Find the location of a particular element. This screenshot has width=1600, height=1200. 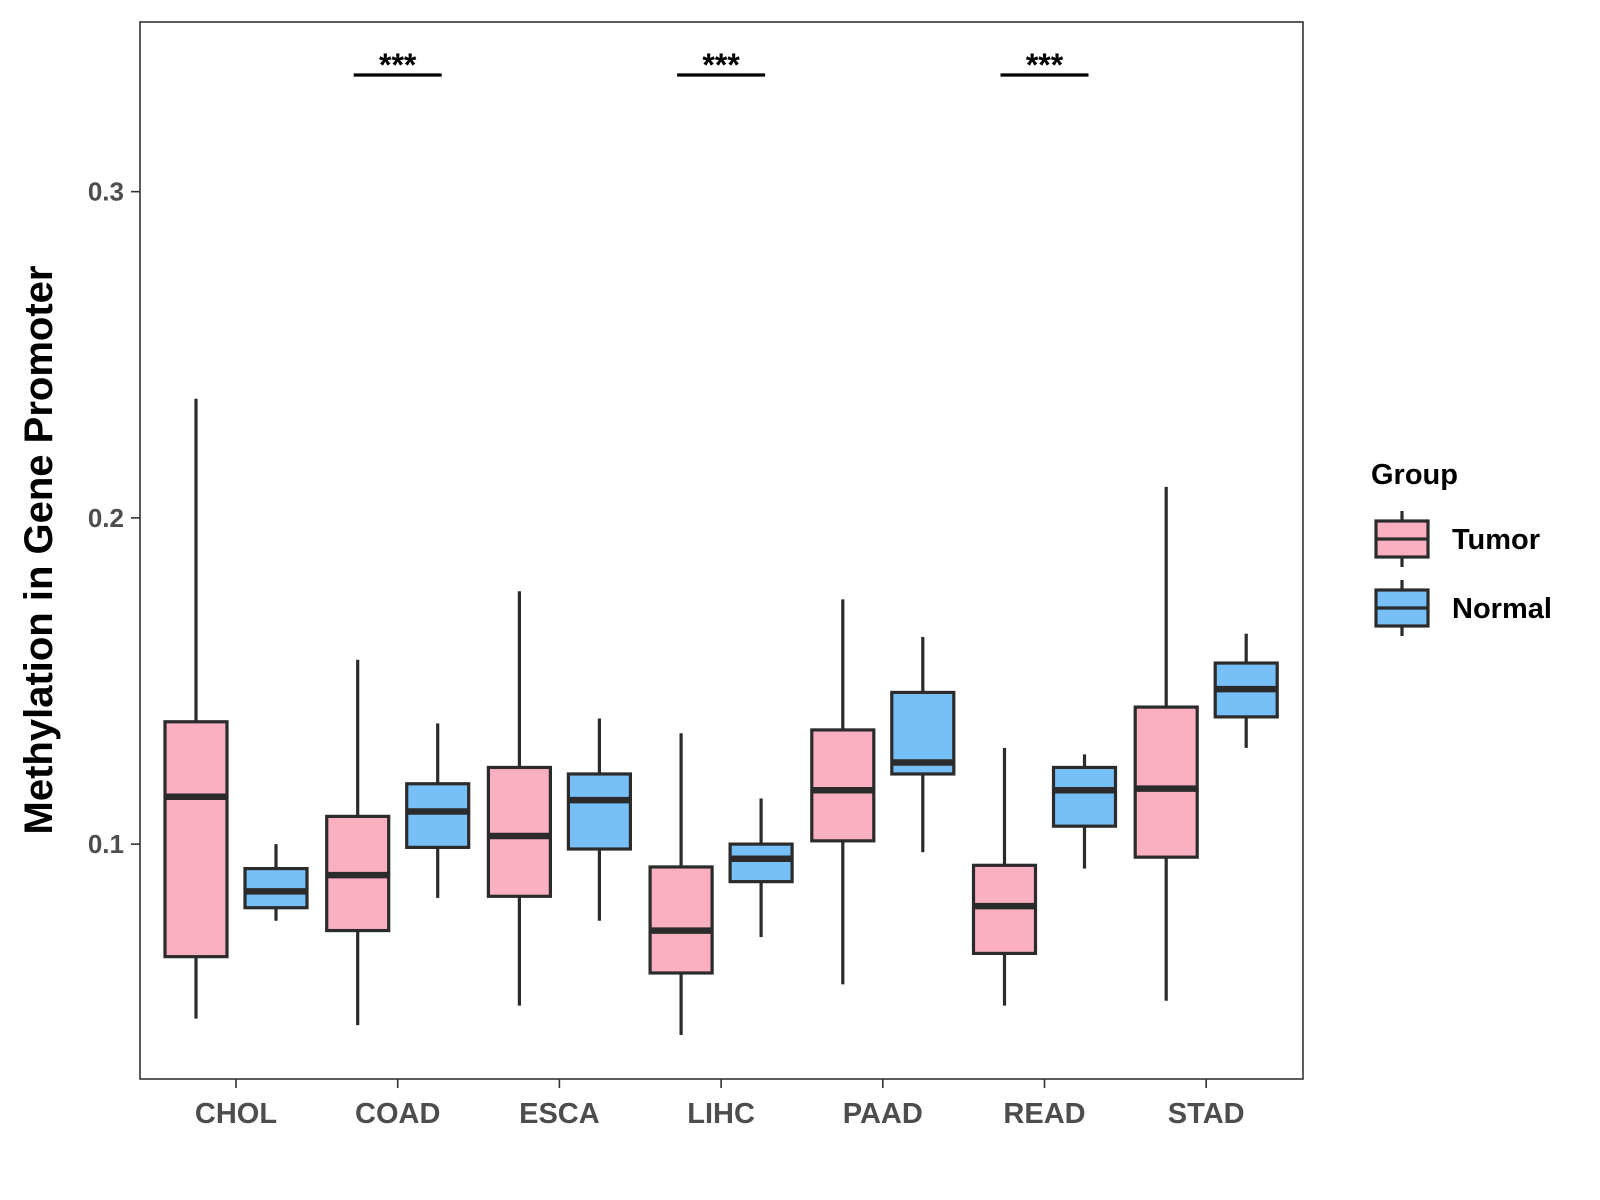

box-iqr-normal-chol is located at coordinates (276, 888).